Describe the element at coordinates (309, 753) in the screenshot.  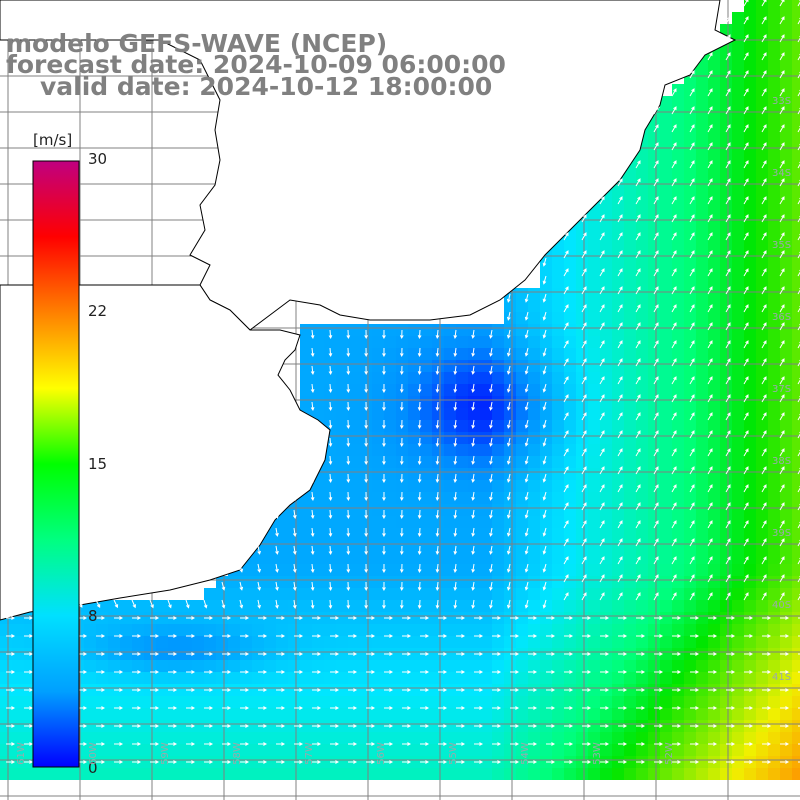
I see `lon-label-57w: 57W` at that location.